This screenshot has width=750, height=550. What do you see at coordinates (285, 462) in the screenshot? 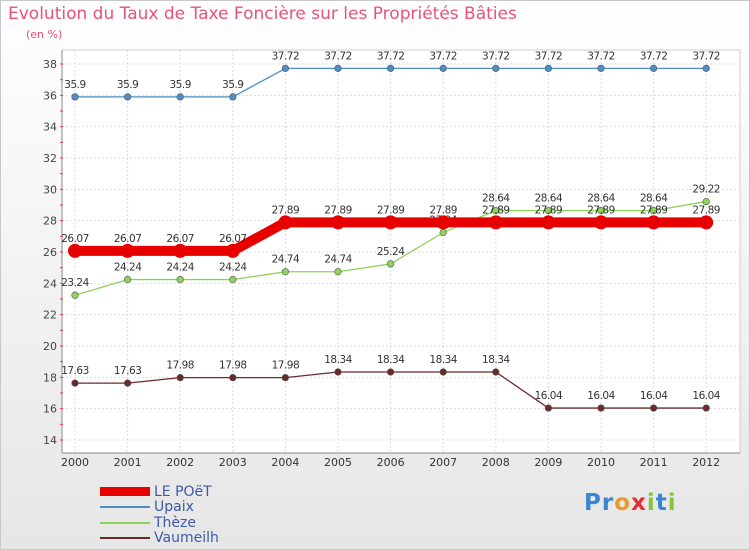
I see `x-tick-label: 2004` at bounding box center [285, 462].